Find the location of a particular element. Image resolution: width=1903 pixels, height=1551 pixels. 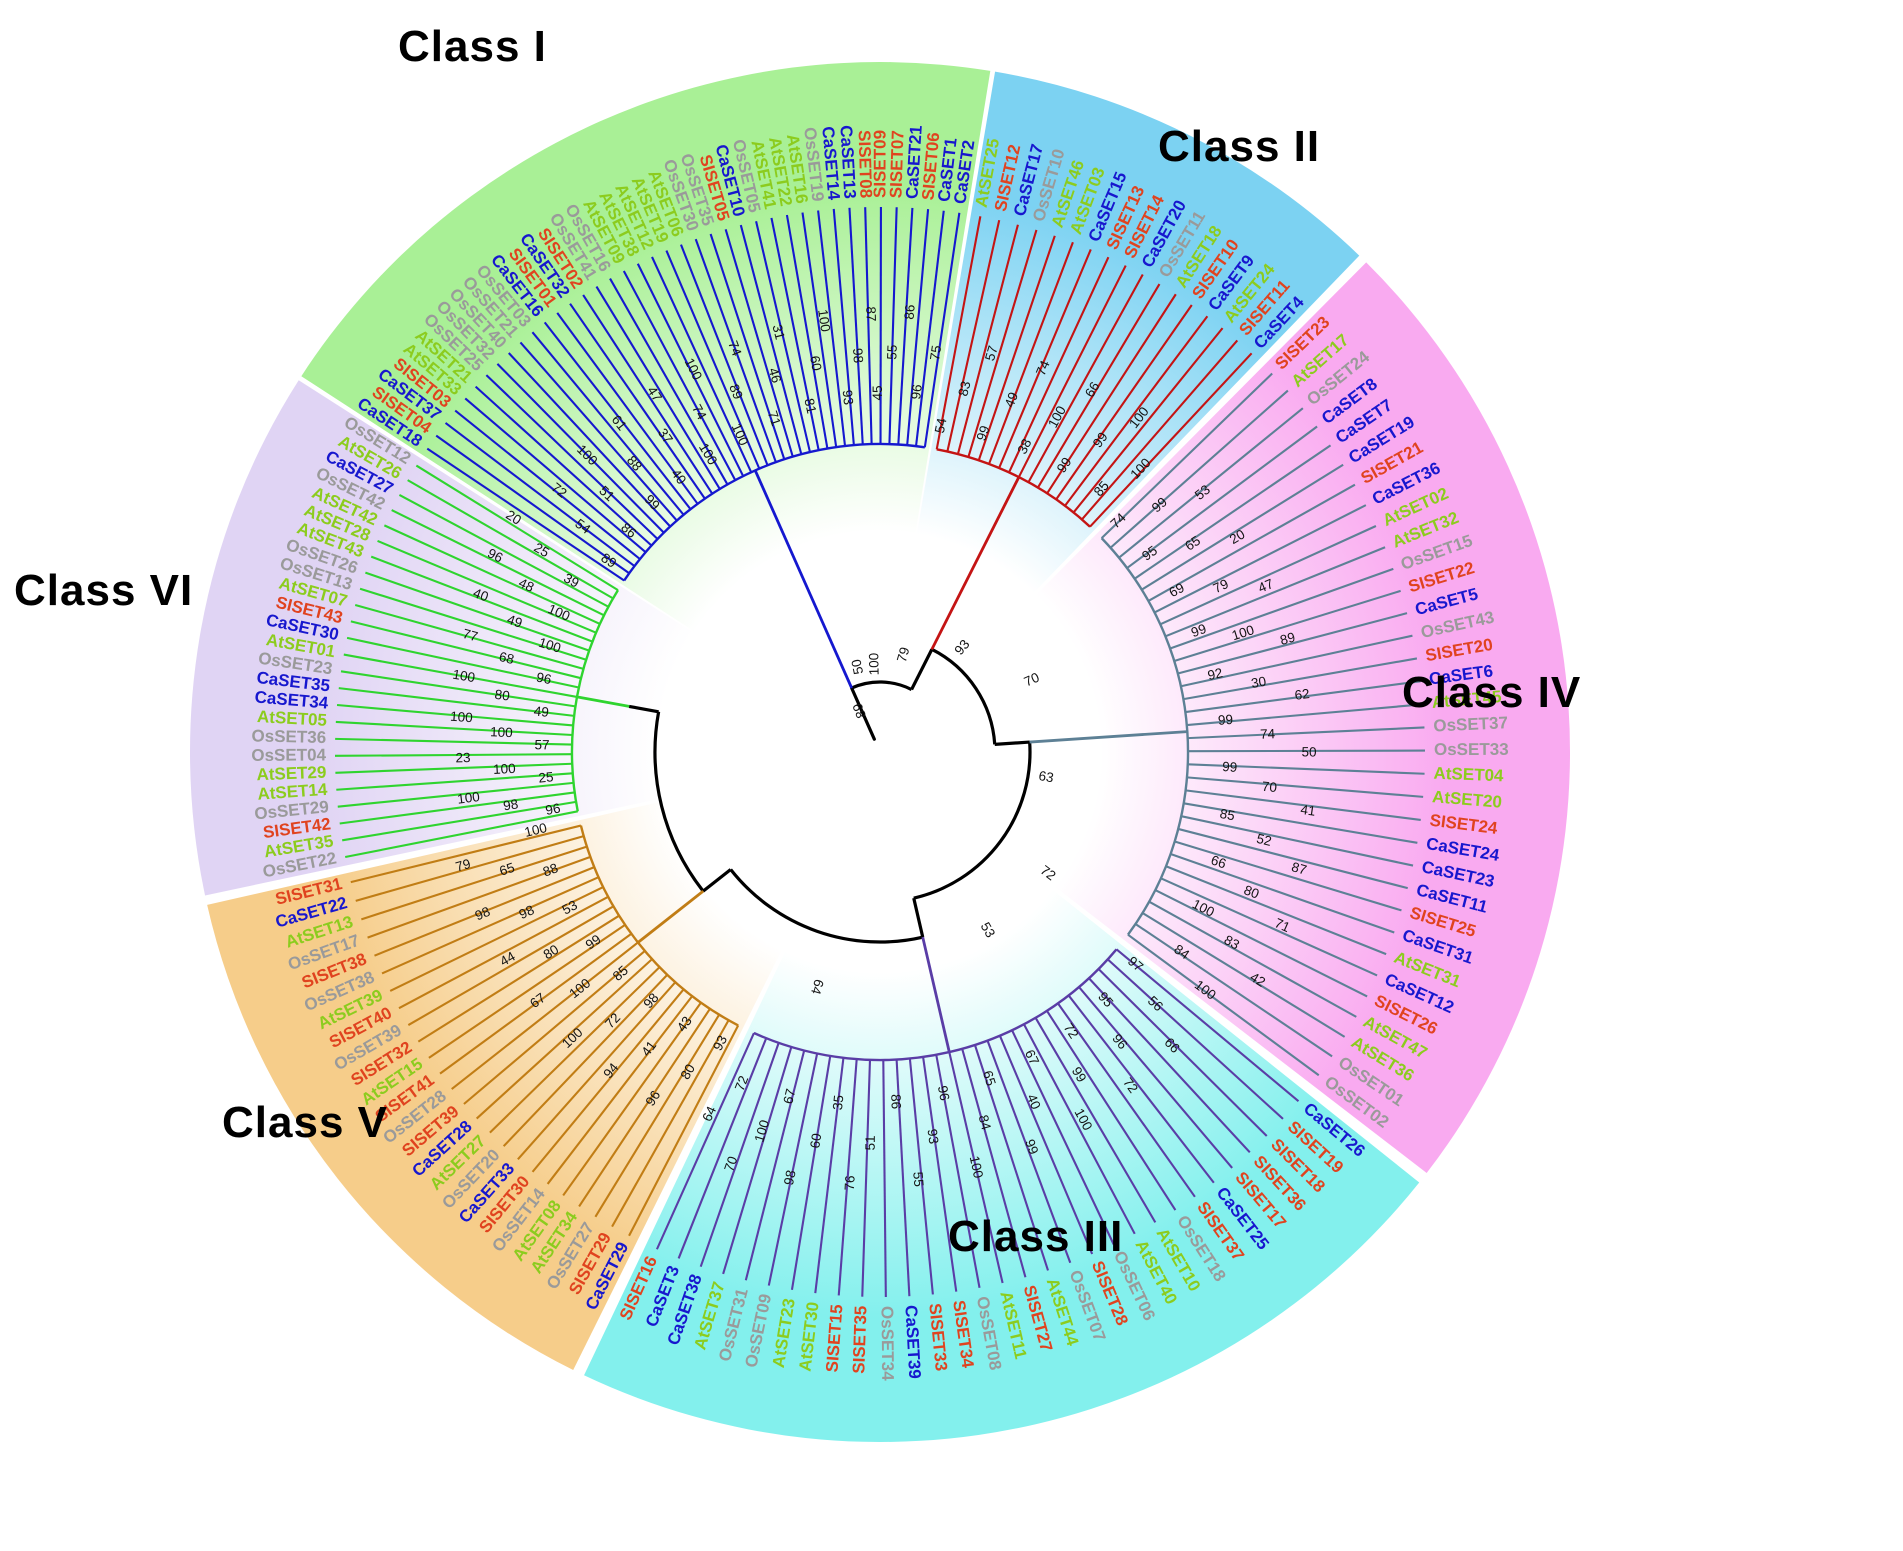

bootstrap-value: 86 is located at coordinates (910, 312).